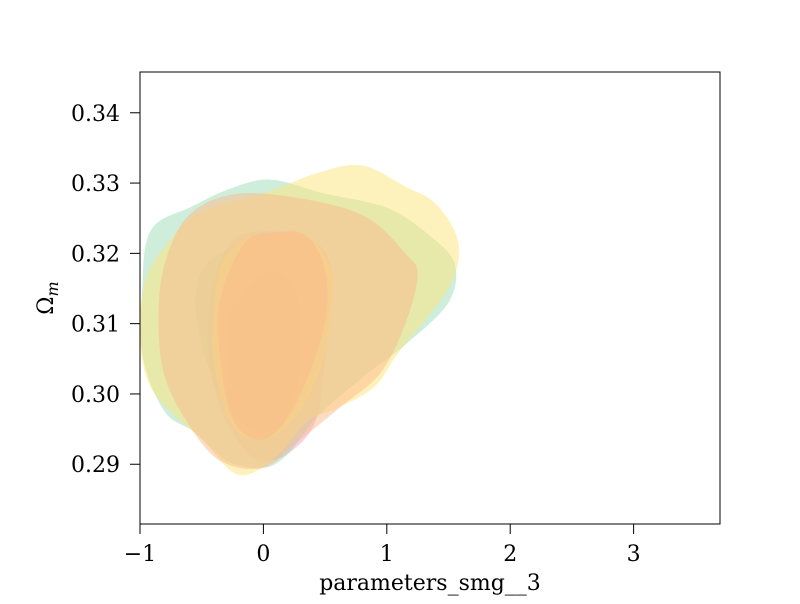  What do you see at coordinates (95, 254) in the screenshot?
I see `y-tick-label: 0.32` at bounding box center [95, 254].